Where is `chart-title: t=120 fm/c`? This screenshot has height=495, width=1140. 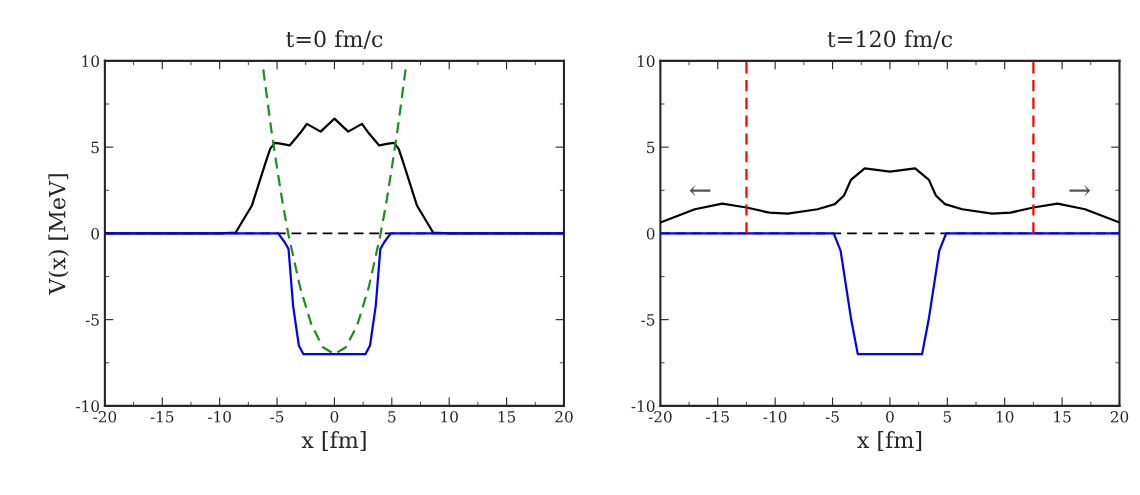
chart-title: t=120 fm/c is located at coordinates (890, 40).